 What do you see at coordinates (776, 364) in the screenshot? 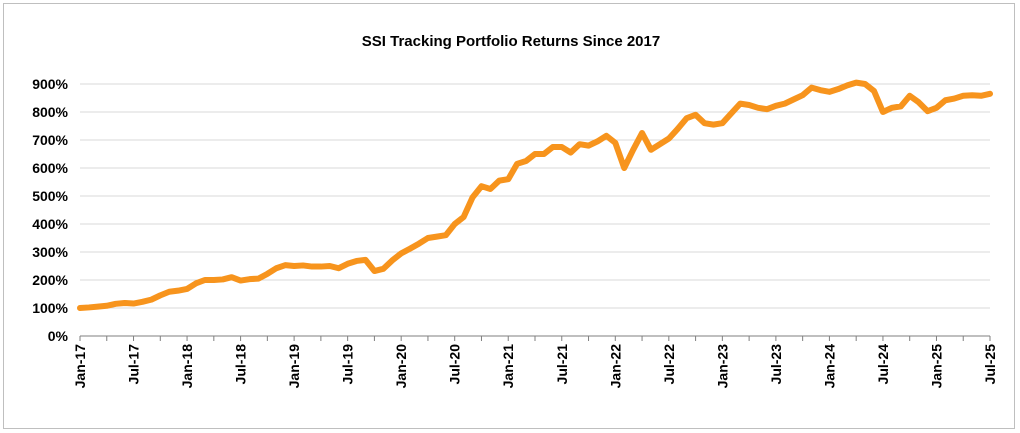
I see `x-tick-label: Jul-23` at bounding box center [776, 364].